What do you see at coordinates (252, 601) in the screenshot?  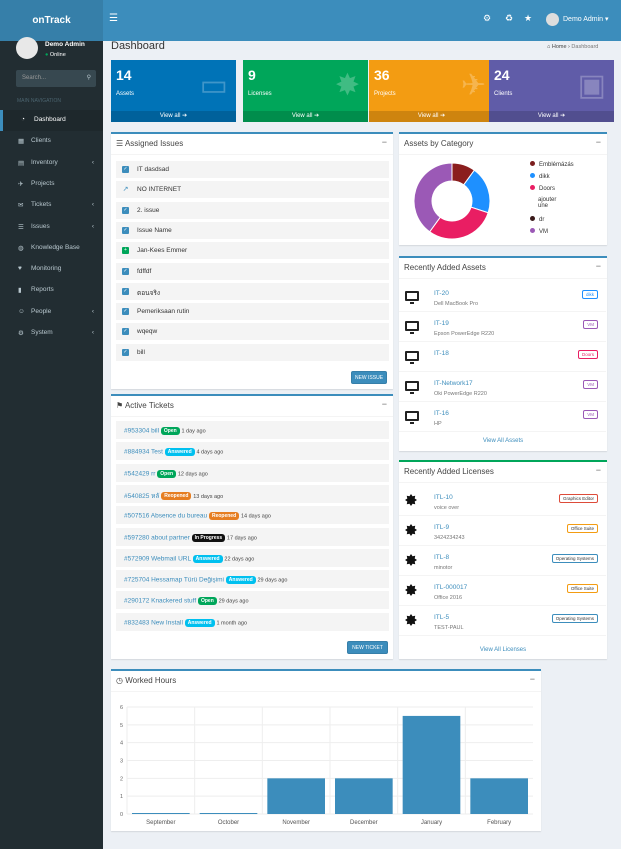 I see `ticket-row: #290172 Knackered stuff Open 29 days ago` at bounding box center [252, 601].